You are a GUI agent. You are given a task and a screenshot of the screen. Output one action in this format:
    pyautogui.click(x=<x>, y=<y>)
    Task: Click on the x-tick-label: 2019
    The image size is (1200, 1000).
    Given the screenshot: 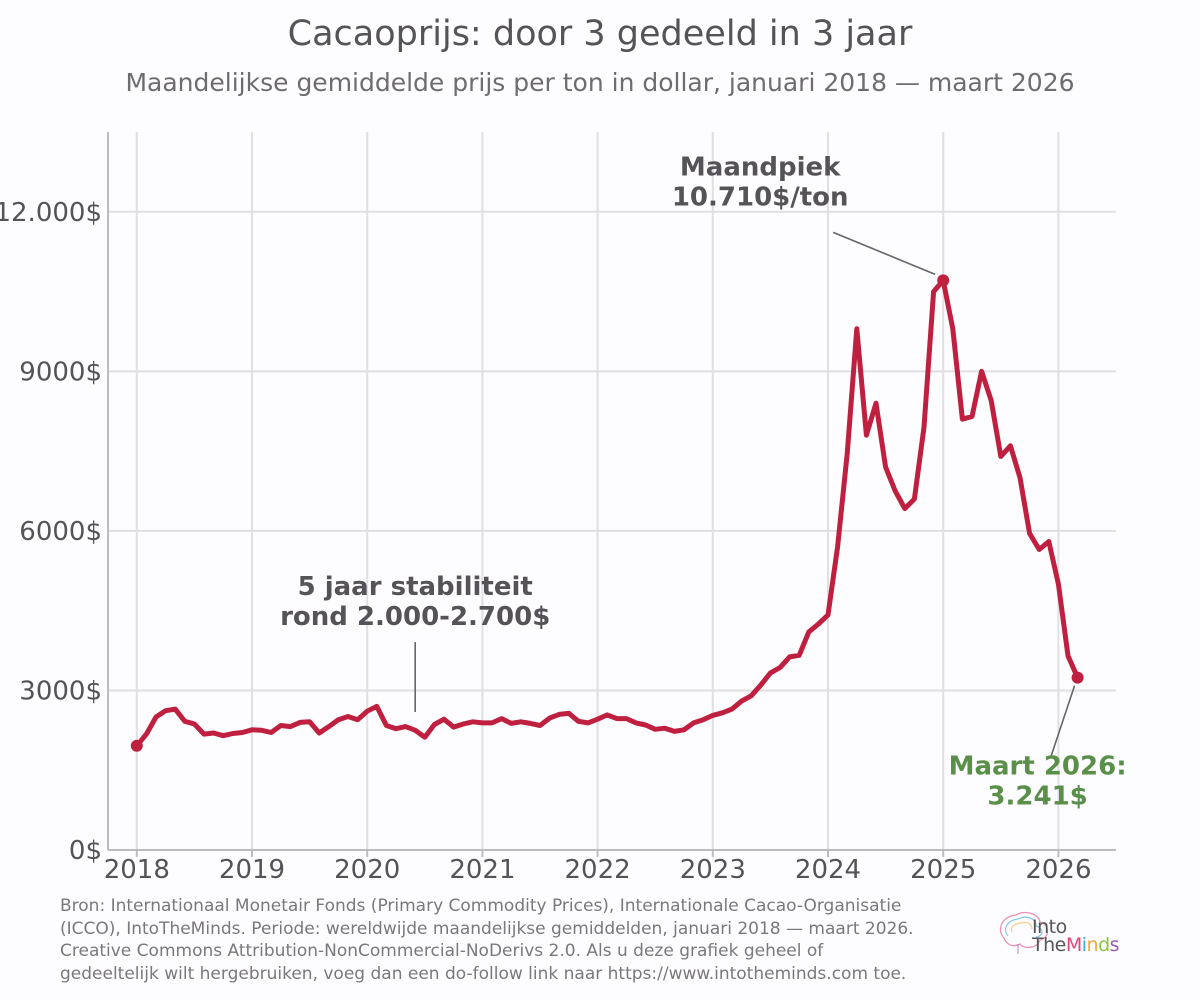 What is the action you would take?
    pyautogui.click(x=252, y=870)
    